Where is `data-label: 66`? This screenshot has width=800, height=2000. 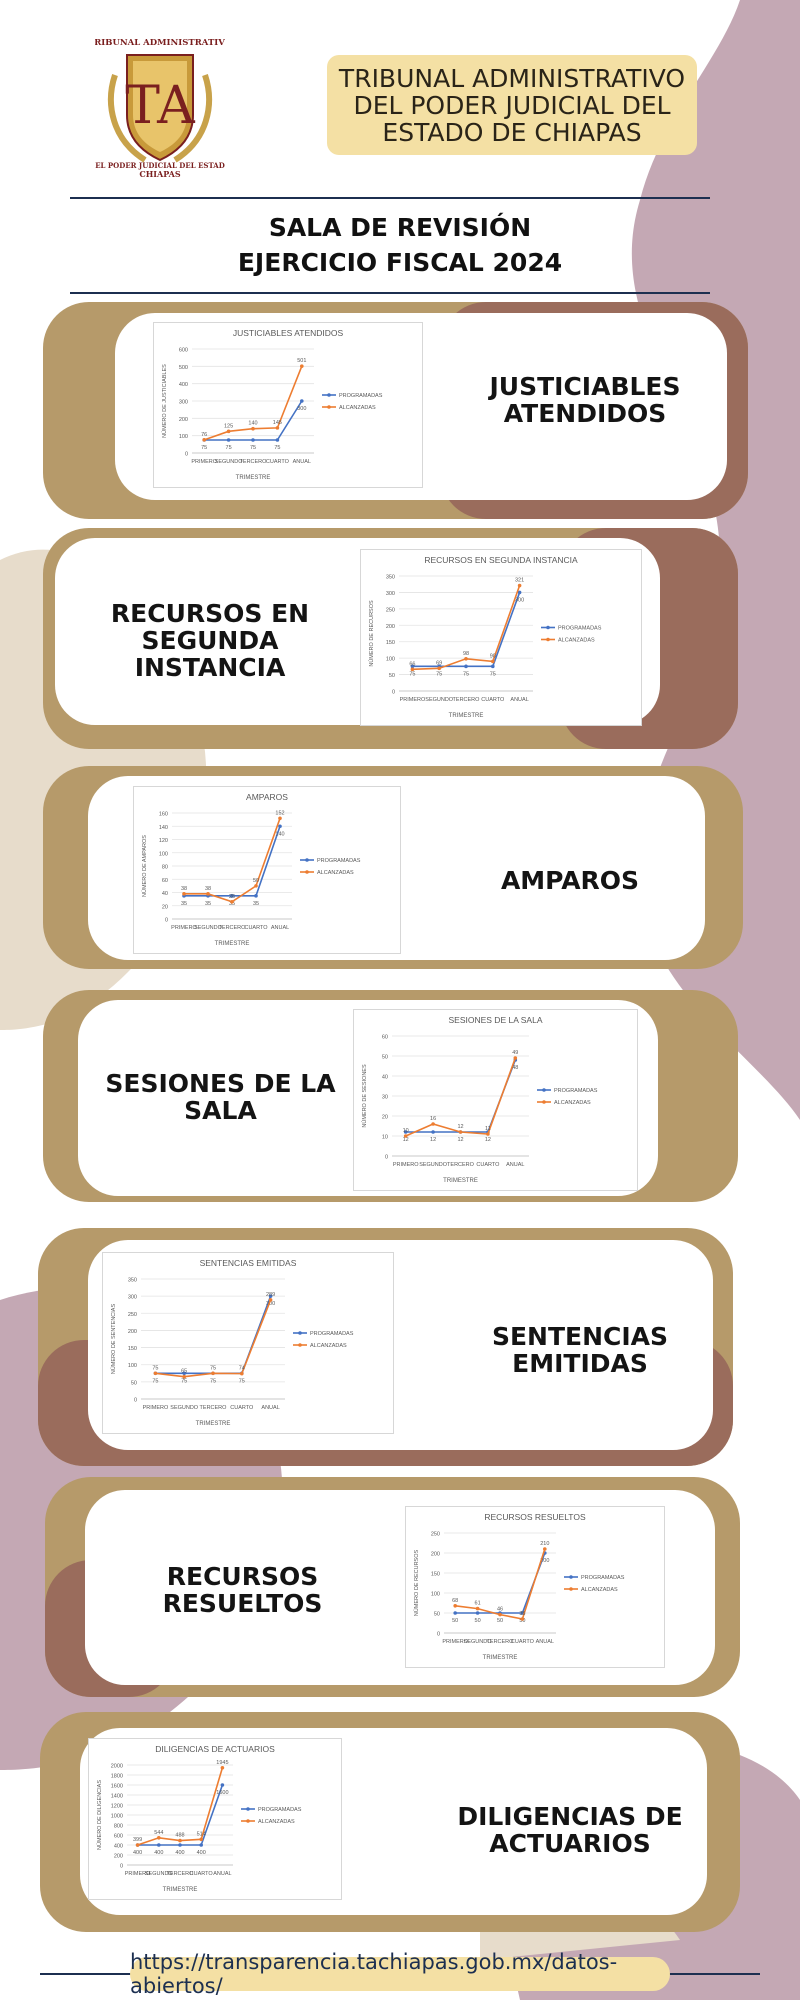
data-label: 66 is located at coordinates (412, 664).